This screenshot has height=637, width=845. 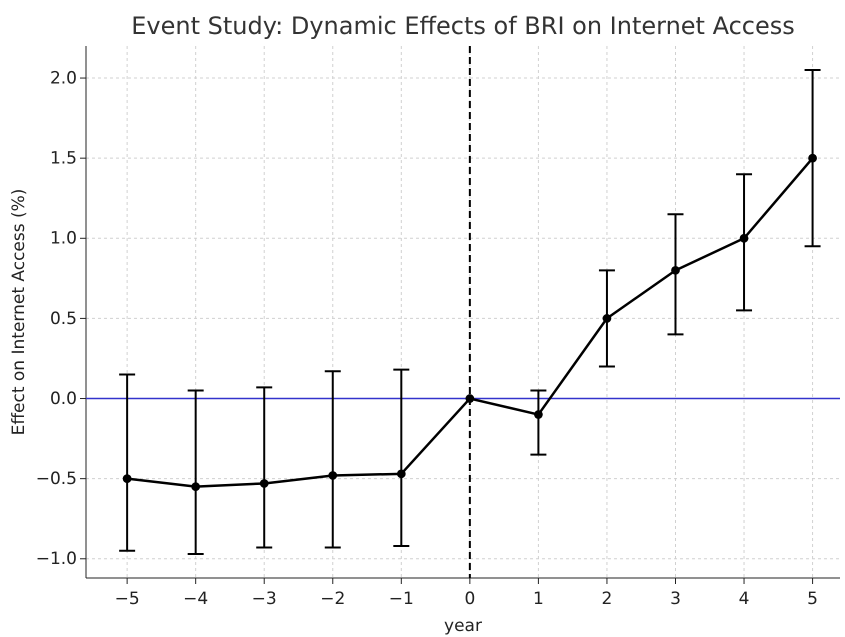 What do you see at coordinates (63, 398) in the screenshot?
I see `y-tick-label: 0.0` at bounding box center [63, 398].